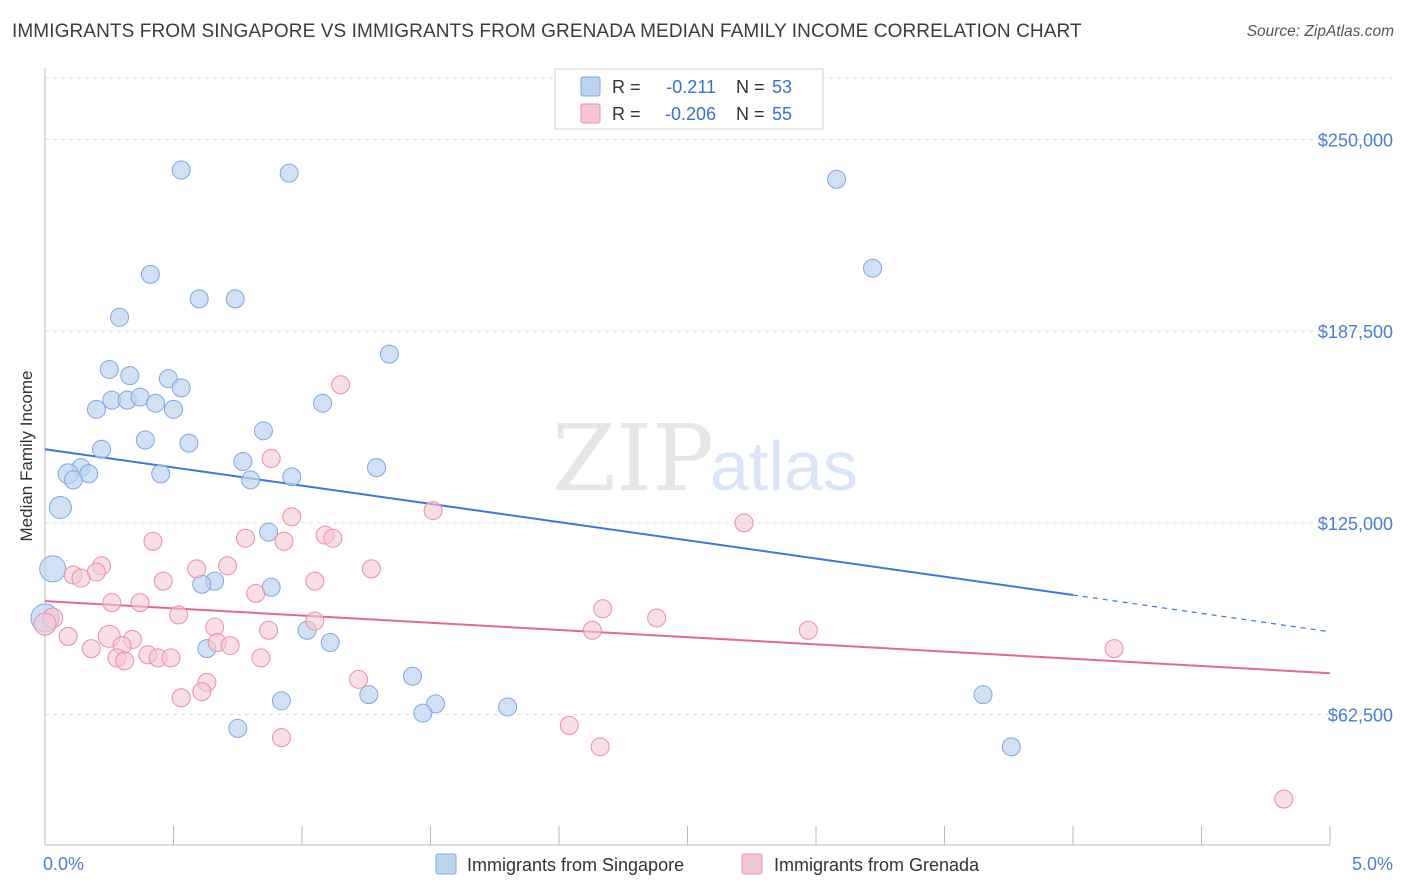 This screenshot has height=892, width=1406. I want to click on watermark-zip: ZIP, so click(633, 458).